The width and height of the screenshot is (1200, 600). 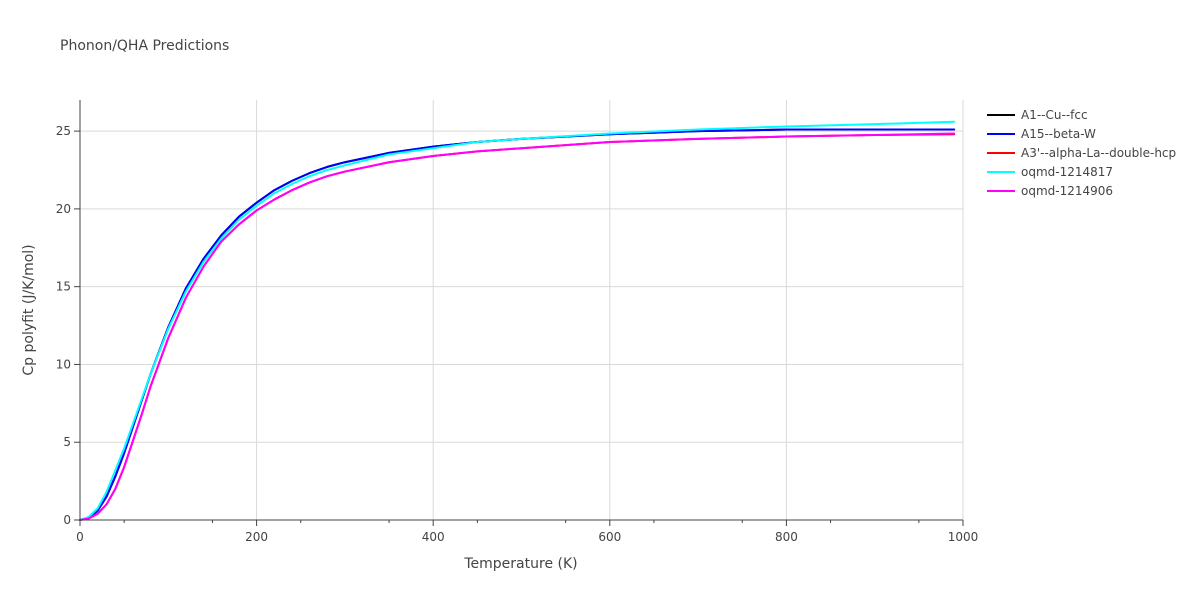 I want to click on legend-label: oqmd-1214817, so click(x=1067, y=172).